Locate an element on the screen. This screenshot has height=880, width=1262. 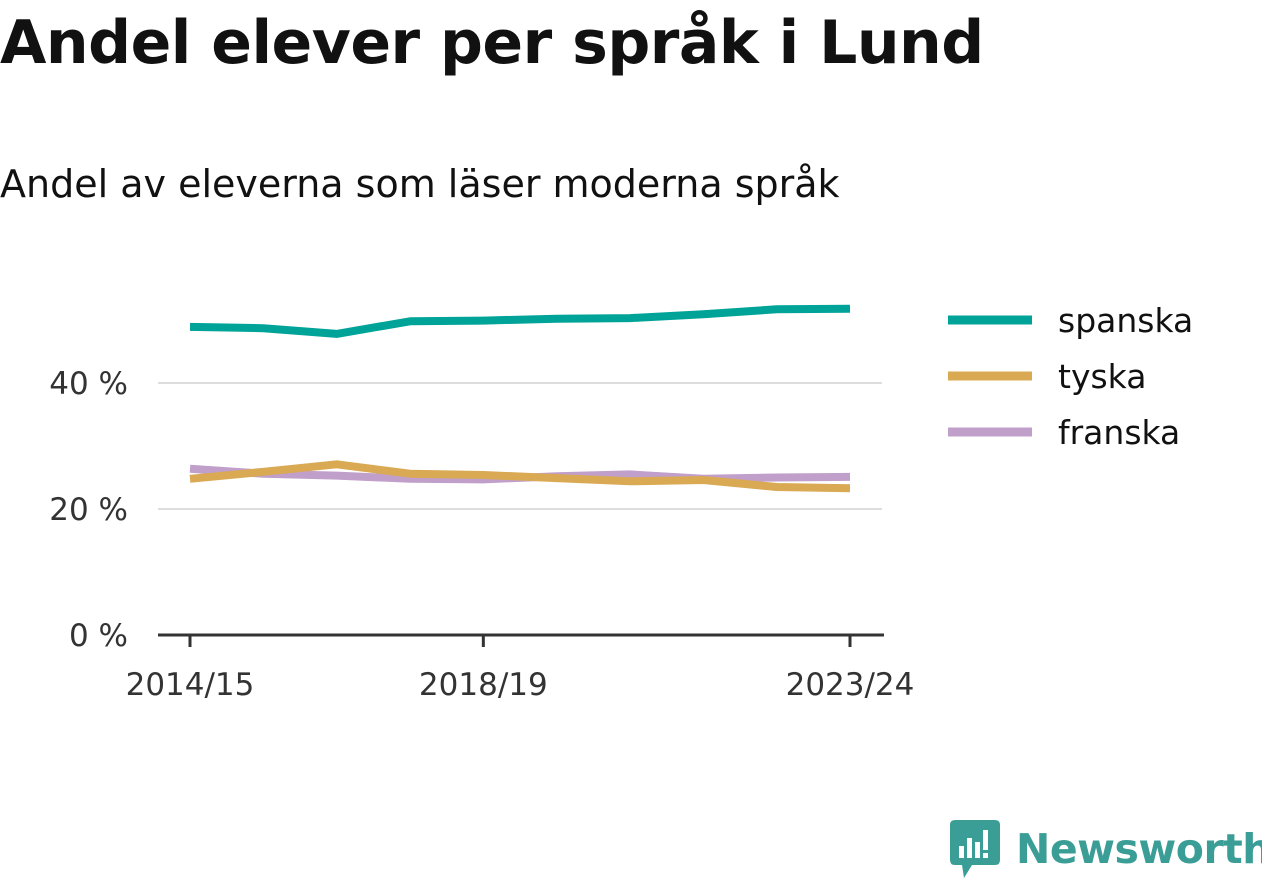
x-tick-label: 2018/19 is located at coordinates (483, 685).